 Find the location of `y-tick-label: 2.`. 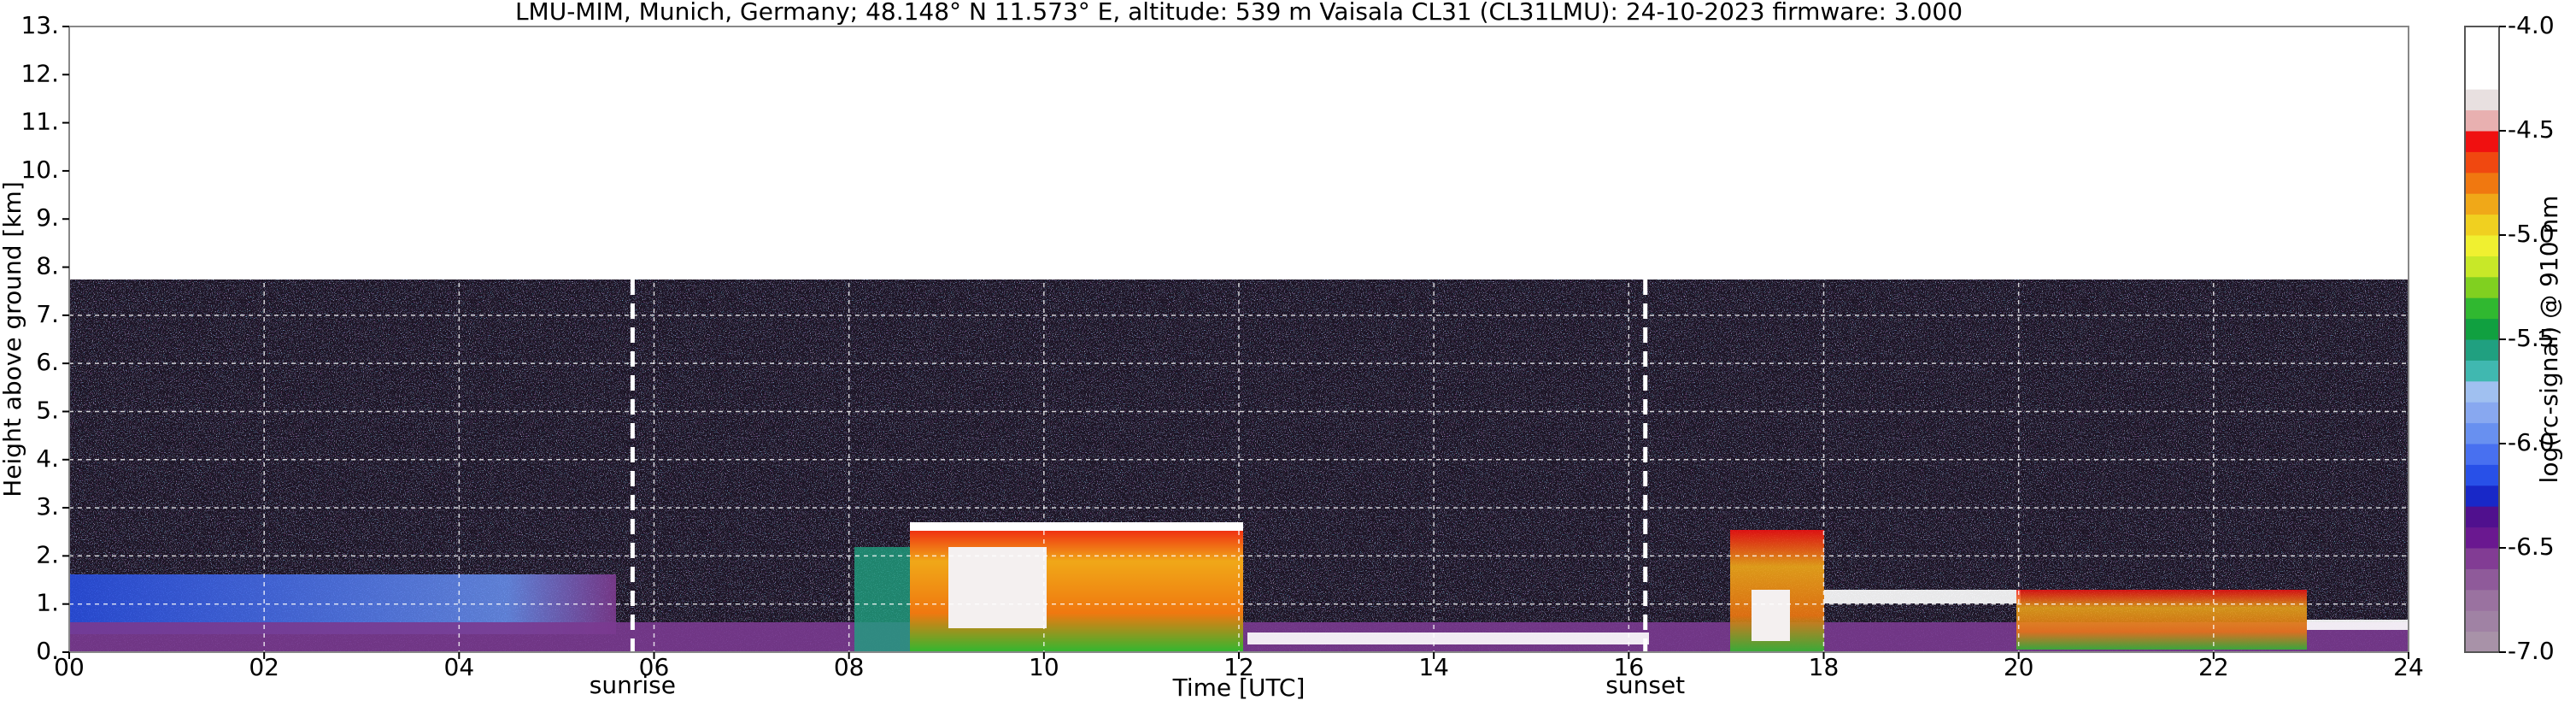

y-tick-label: 2. is located at coordinates (47, 554).